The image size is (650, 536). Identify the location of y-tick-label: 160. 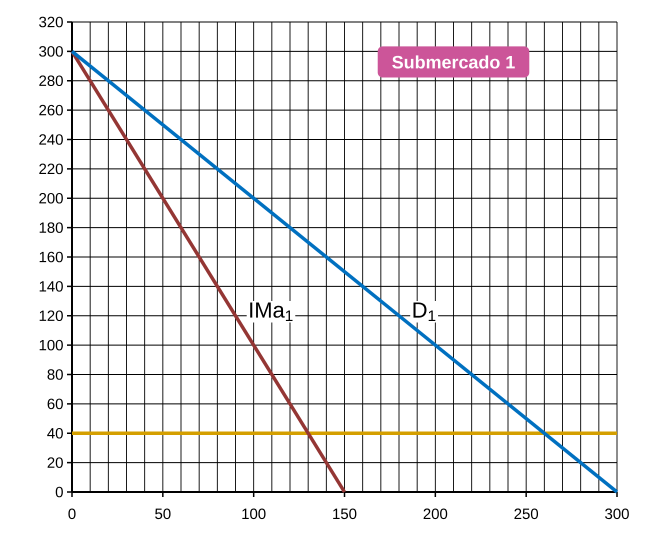
(51, 257).